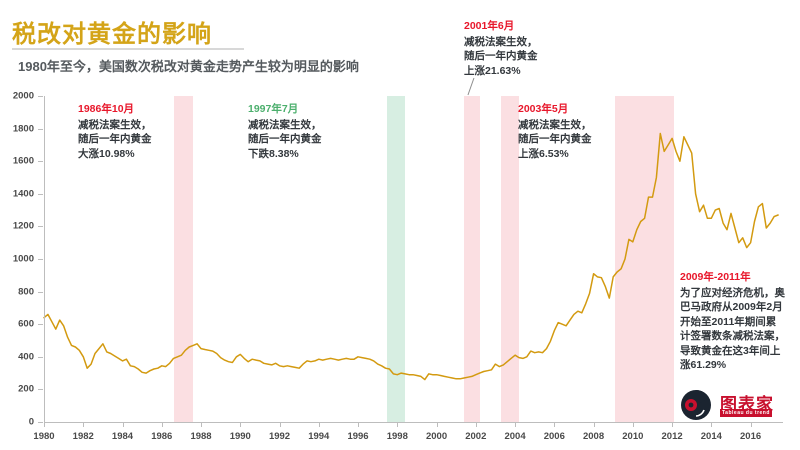 This screenshot has height=450, width=800. I want to click on x-tick-label: 1998, so click(397, 436).